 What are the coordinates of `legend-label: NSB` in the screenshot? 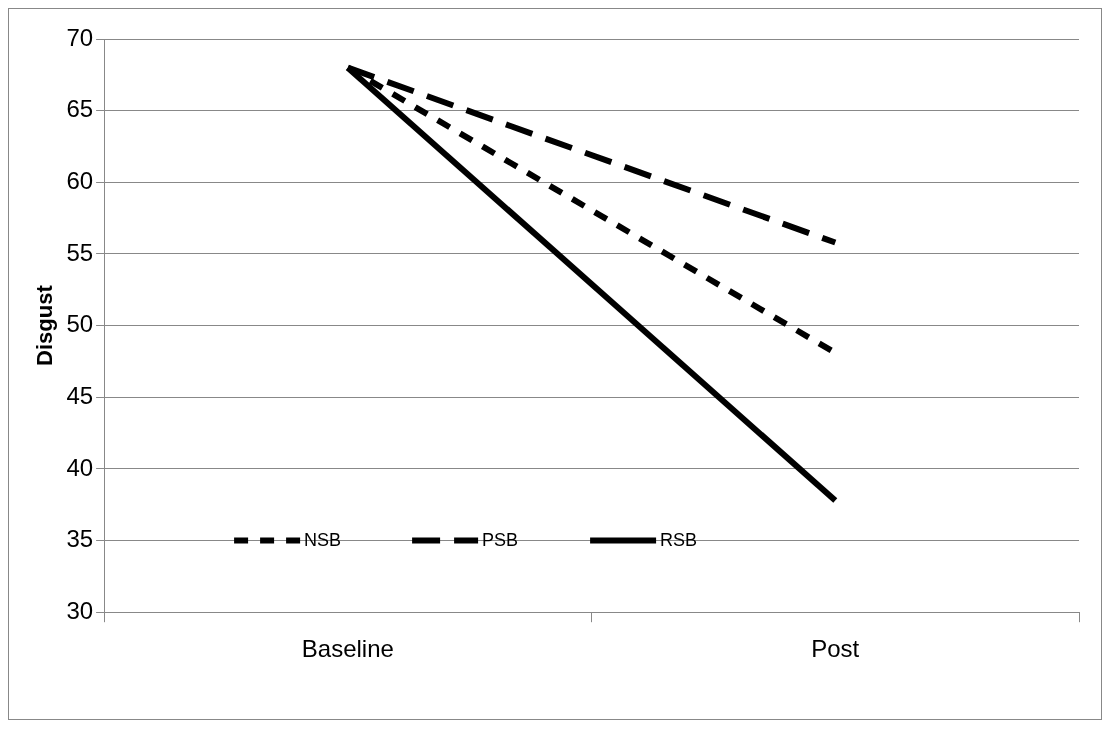 It's located at (323, 539).